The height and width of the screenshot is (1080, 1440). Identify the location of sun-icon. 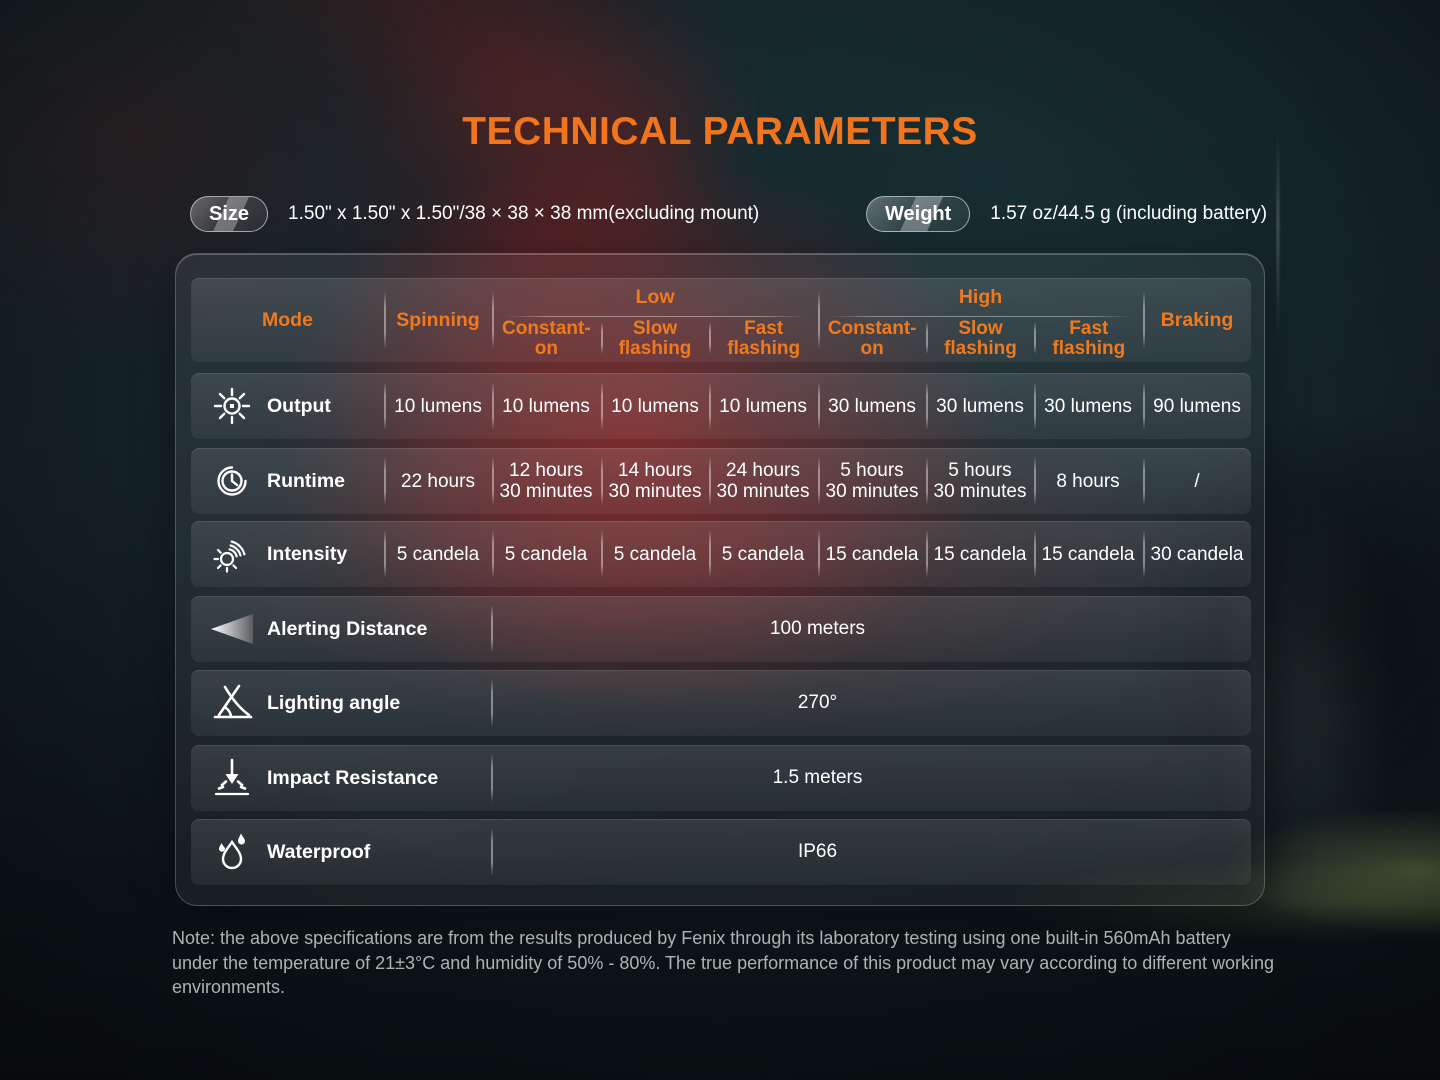
(232, 406).